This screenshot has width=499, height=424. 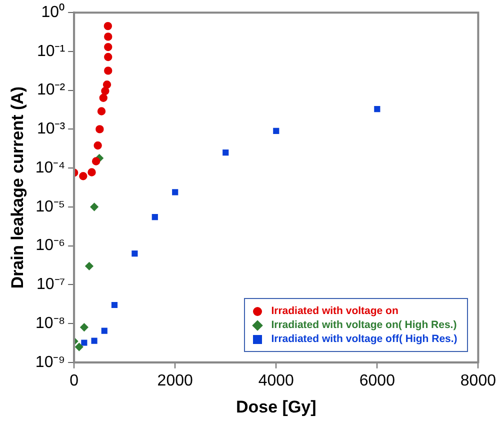 I want to click on y-tick-label: 10⁻⁷, so click(x=51, y=285).